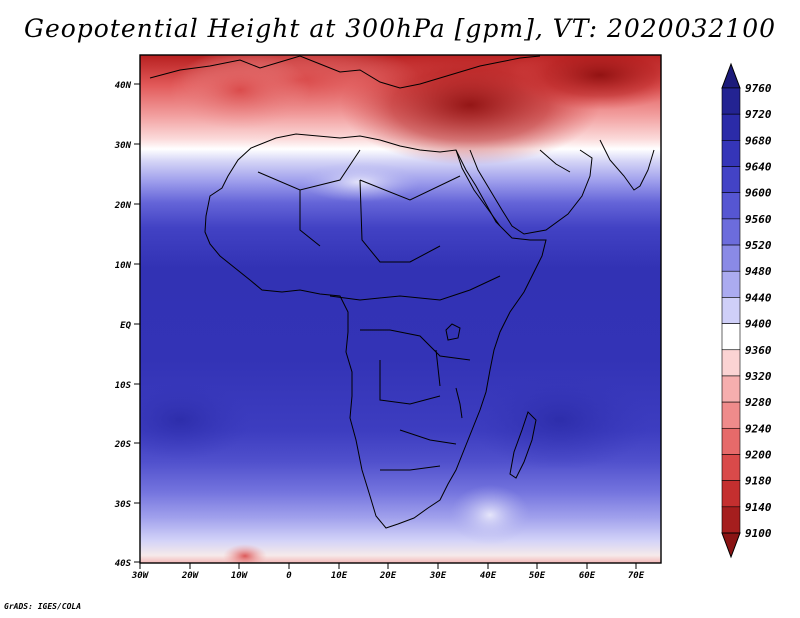 Image resolution: width=800 pixels, height=618 pixels. What do you see at coordinates (123, 386) in the screenshot?
I see `lat-label-10s: 10S` at bounding box center [123, 386].